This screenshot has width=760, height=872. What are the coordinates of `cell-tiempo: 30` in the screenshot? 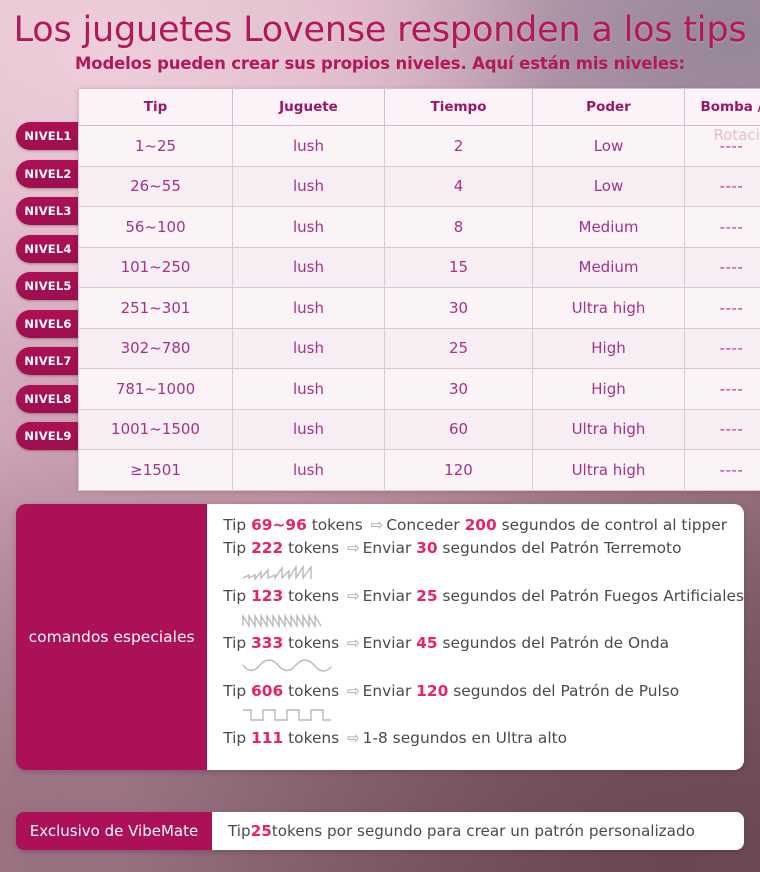 It's located at (458, 308).